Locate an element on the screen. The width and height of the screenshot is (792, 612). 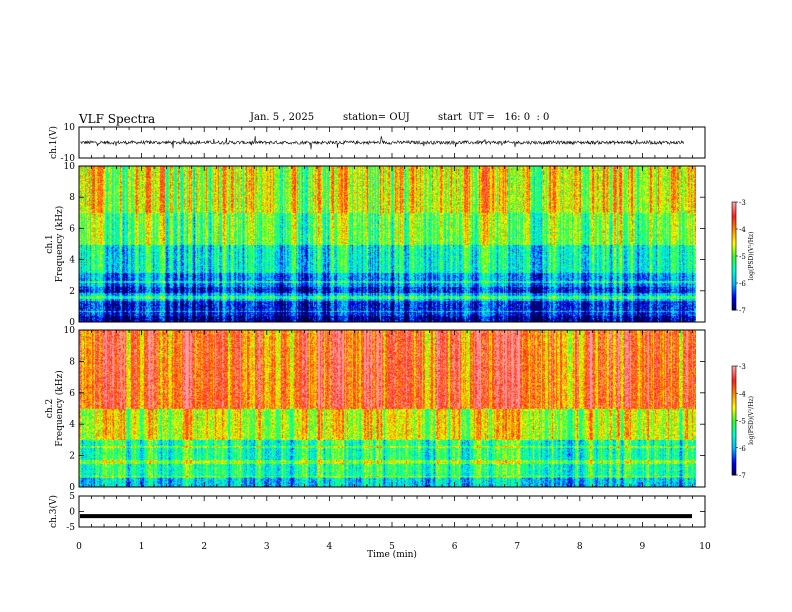
x-tick-label: 9 is located at coordinates (643, 547).